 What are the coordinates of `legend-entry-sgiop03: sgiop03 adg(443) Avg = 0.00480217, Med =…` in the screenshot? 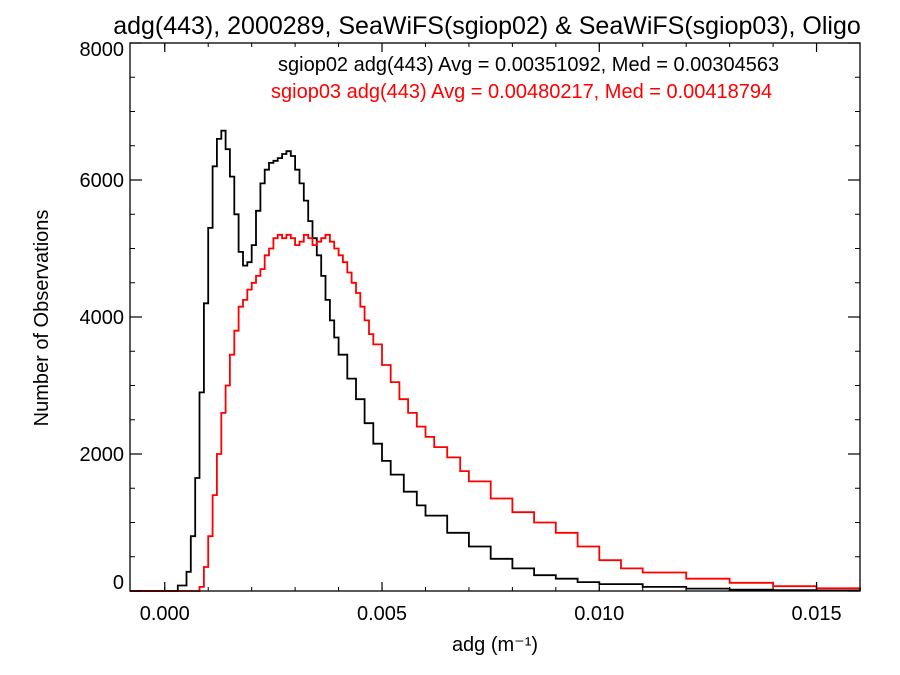 It's located at (521, 92).